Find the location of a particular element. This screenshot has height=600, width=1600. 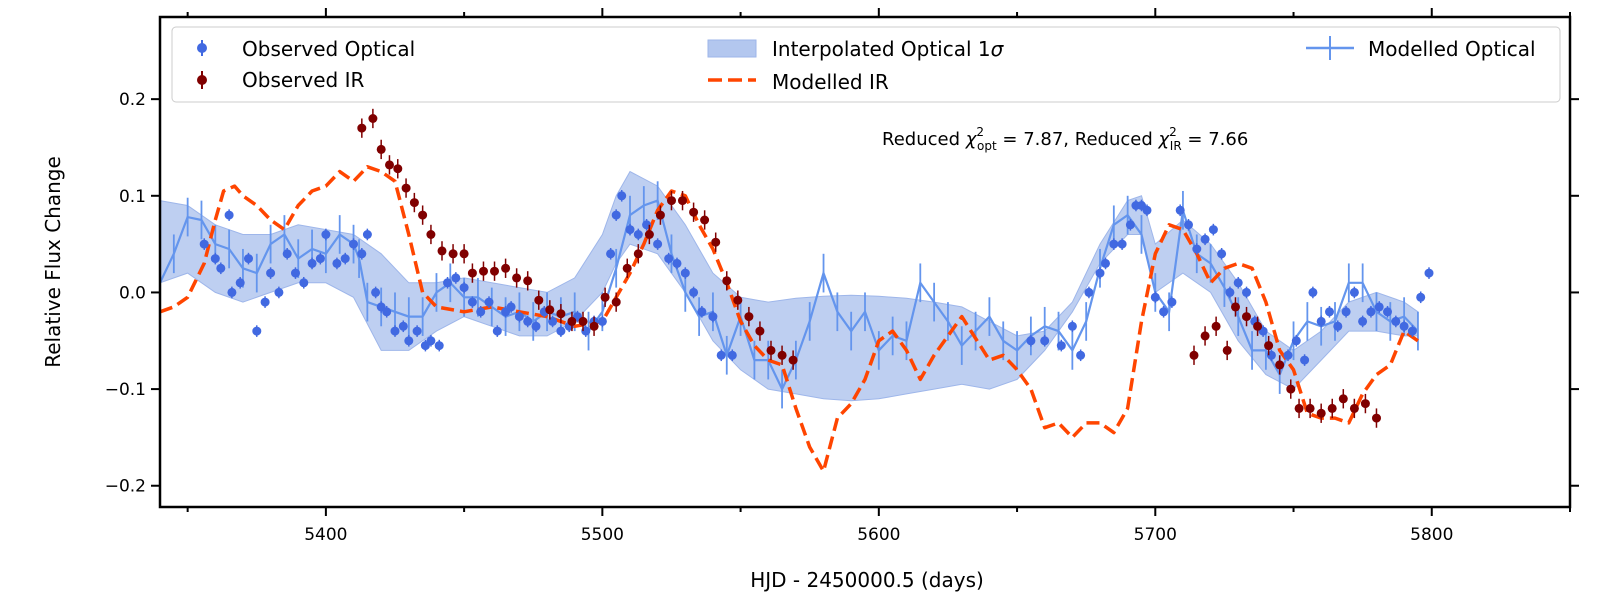

legend-interpolated-band-swatch is located at coordinates (732, 48).